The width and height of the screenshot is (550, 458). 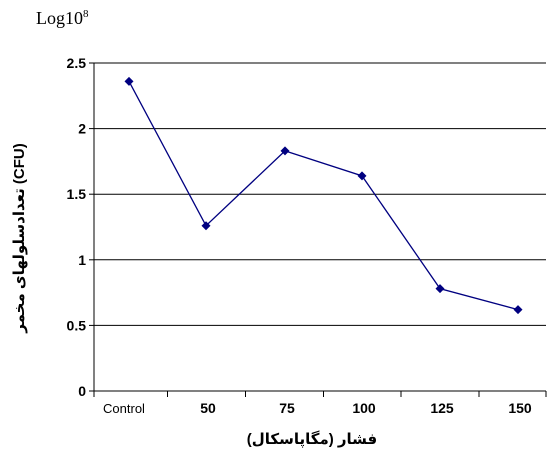 I want to click on y-axis-scale-label: Log108, so click(x=62, y=18).